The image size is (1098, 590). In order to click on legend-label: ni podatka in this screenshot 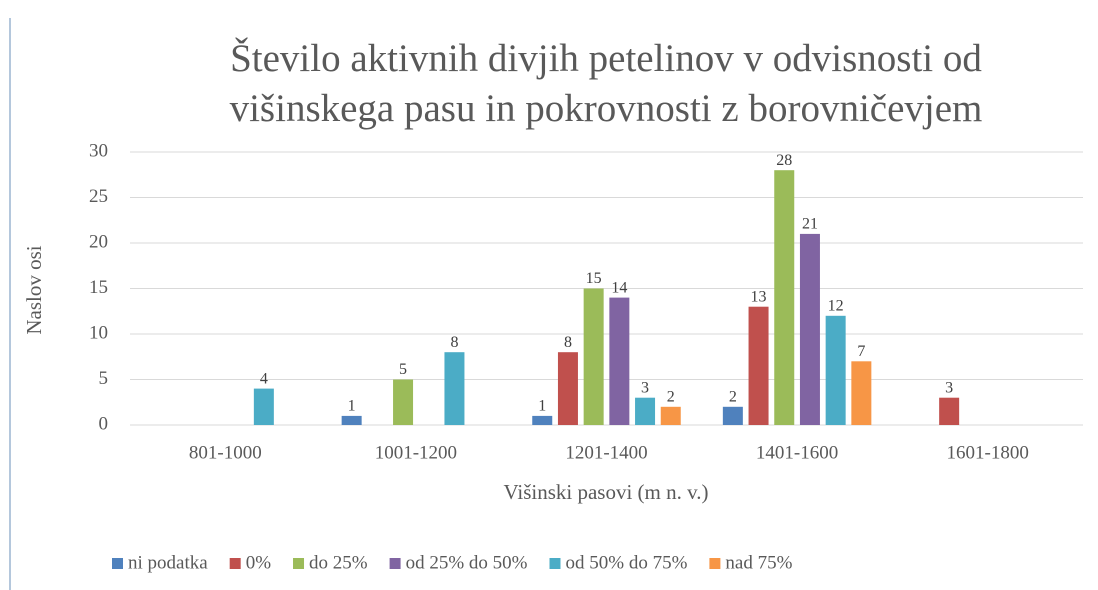, I will do `click(168, 562)`.